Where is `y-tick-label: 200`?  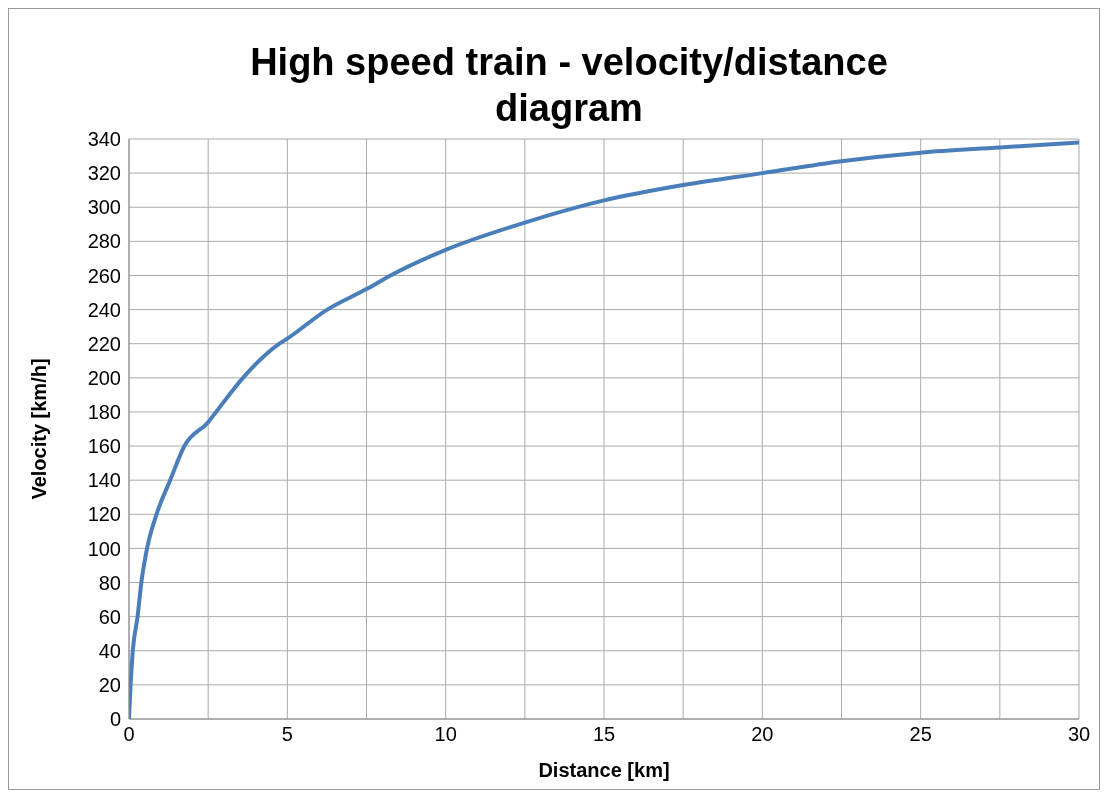
y-tick-label: 200 is located at coordinates (104, 377).